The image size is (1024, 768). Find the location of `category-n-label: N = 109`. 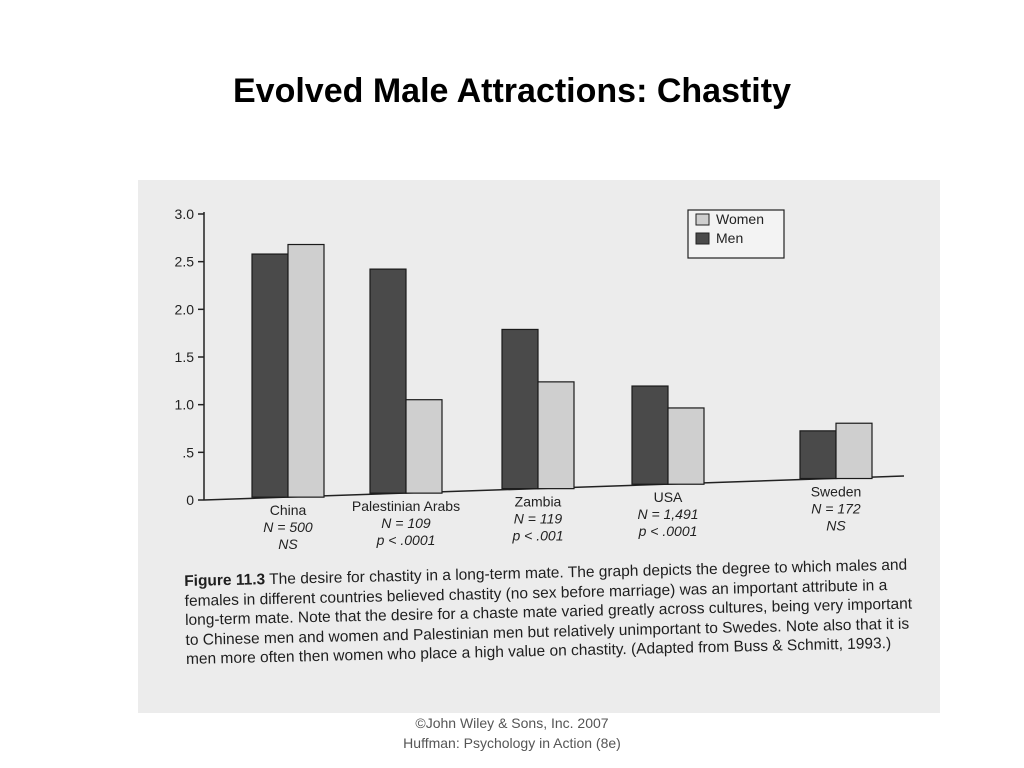

category-n-label: N = 109 is located at coordinates (406, 523).